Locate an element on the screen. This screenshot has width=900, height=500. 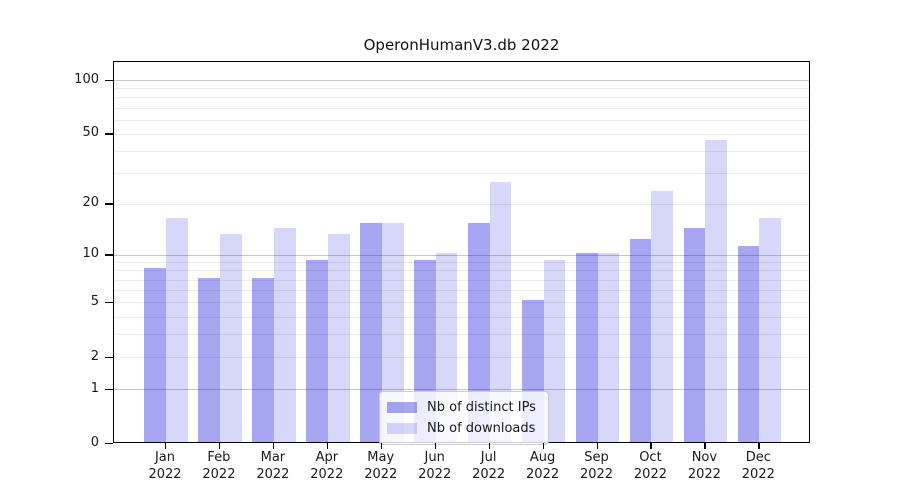
chart-title: OperonHumanV3.db 2022 is located at coordinates (461, 45).